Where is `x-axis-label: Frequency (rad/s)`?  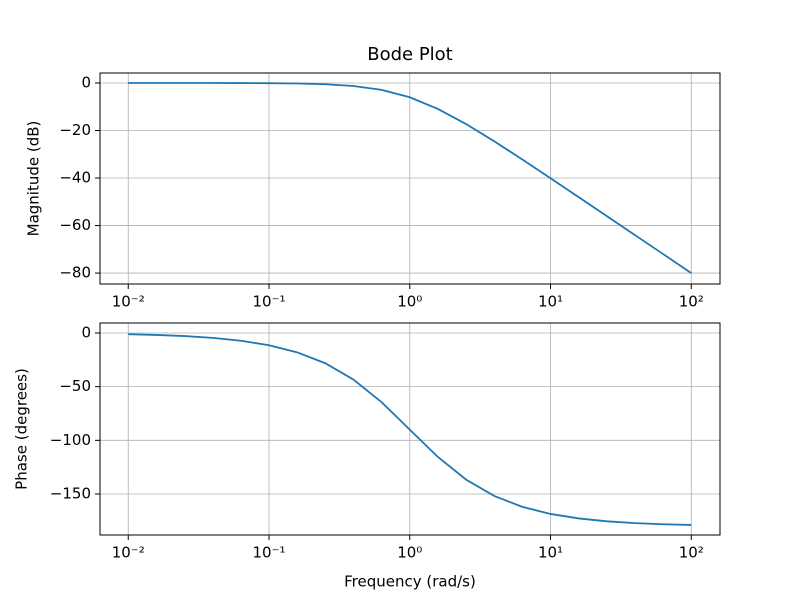 x-axis-label: Frequency (rad/s) is located at coordinates (410, 582).